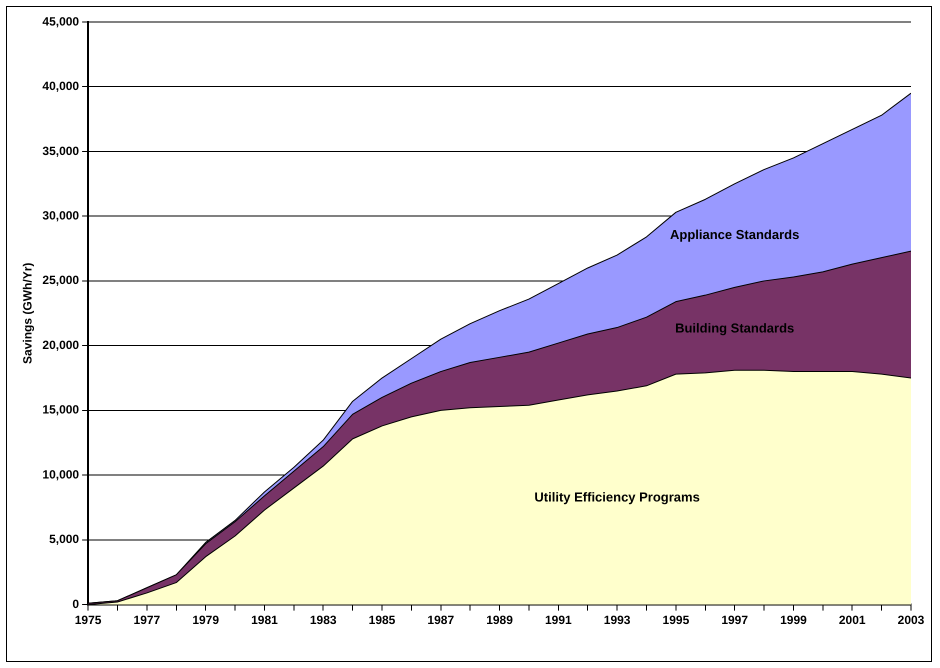  Describe the element at coordinates (76, 603) in the screenshot. I see `y-tick-label: 0` at that location.